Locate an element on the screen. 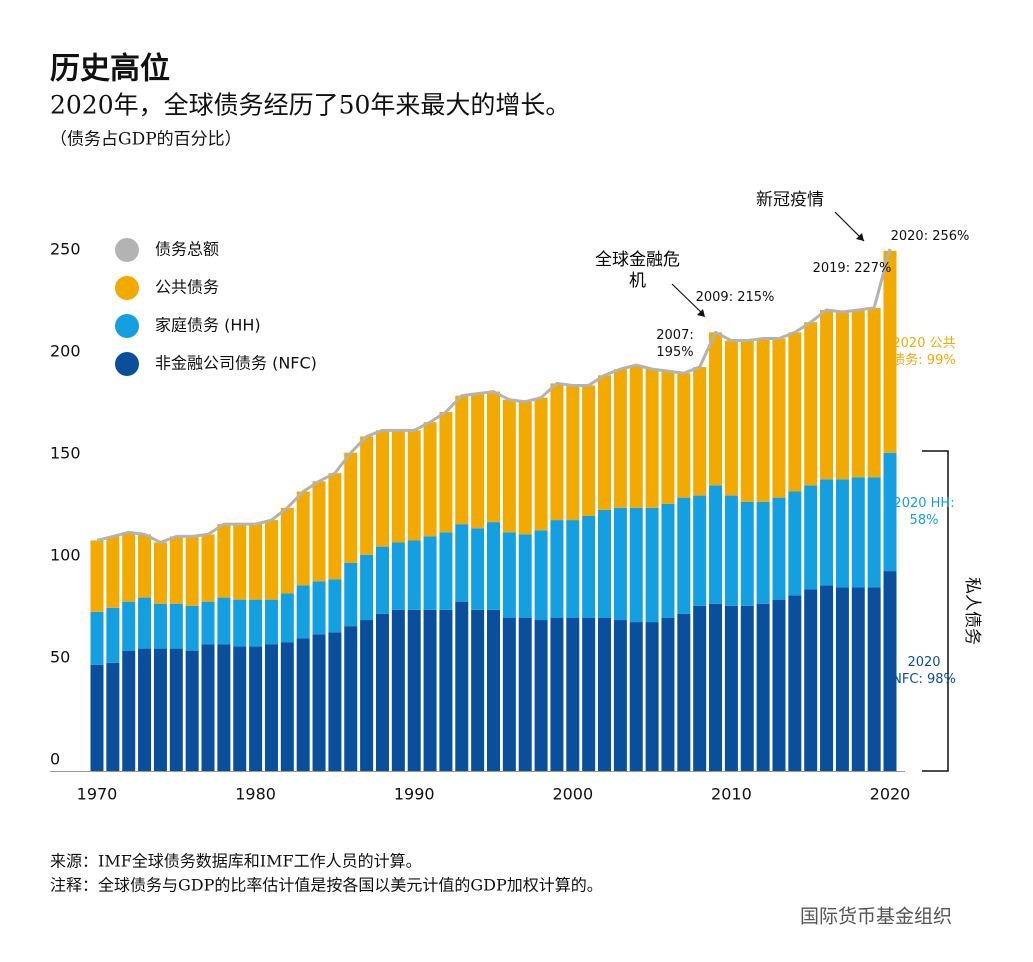 This screenshot has width=1033, height=962. x-tick-label: 1990 is located at coordinates (414, 794).